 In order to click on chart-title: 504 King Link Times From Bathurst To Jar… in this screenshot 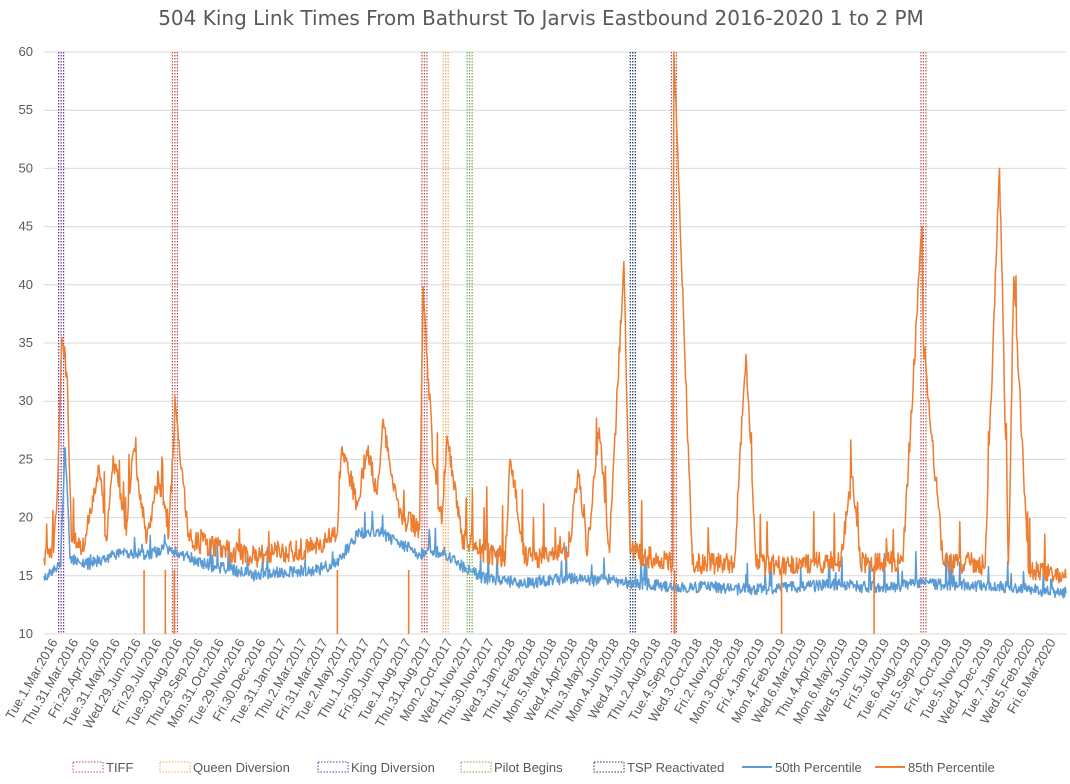, I will do `click(541, 18)`.